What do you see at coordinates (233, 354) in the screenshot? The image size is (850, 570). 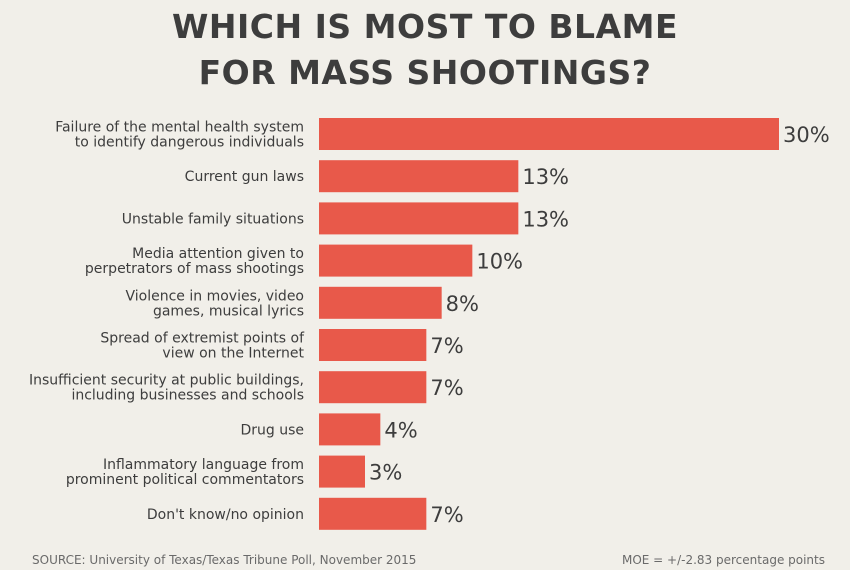 I see `category-label-line: view on the Internet` at bounding box center [233, 354].